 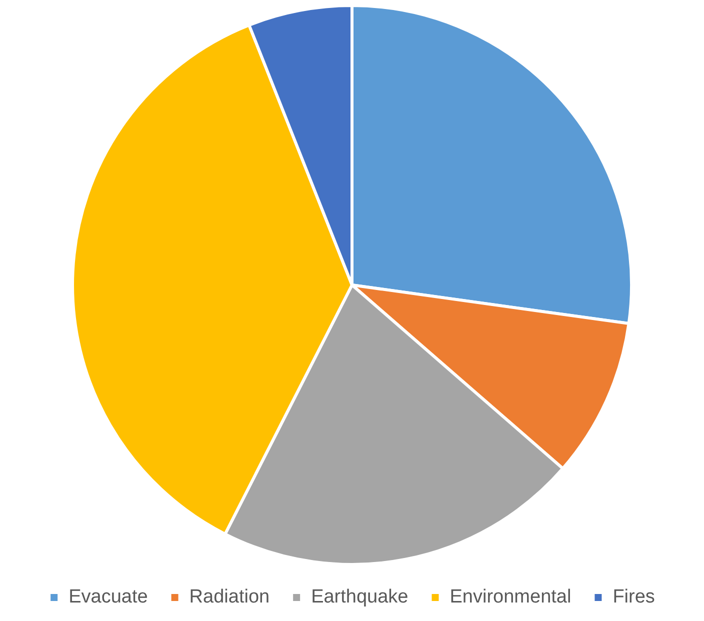 What do you see at coordinates (511, 597) in the screenshot?
I see `legend-label: Environmental` at bounding box center [511, 597].